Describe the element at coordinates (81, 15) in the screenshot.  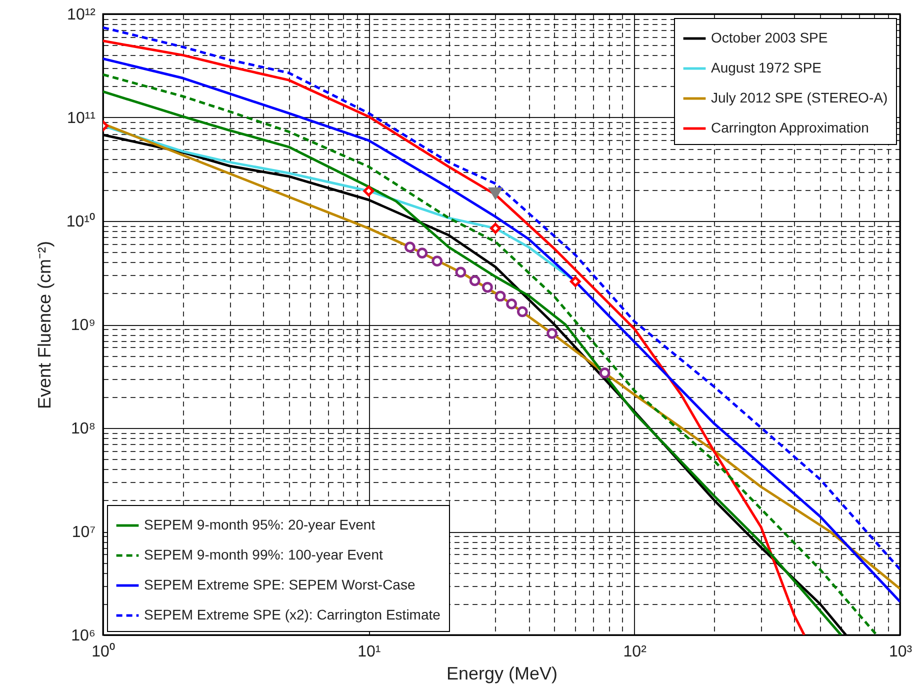
I see `y-tick-label: 10¹²` at that location.